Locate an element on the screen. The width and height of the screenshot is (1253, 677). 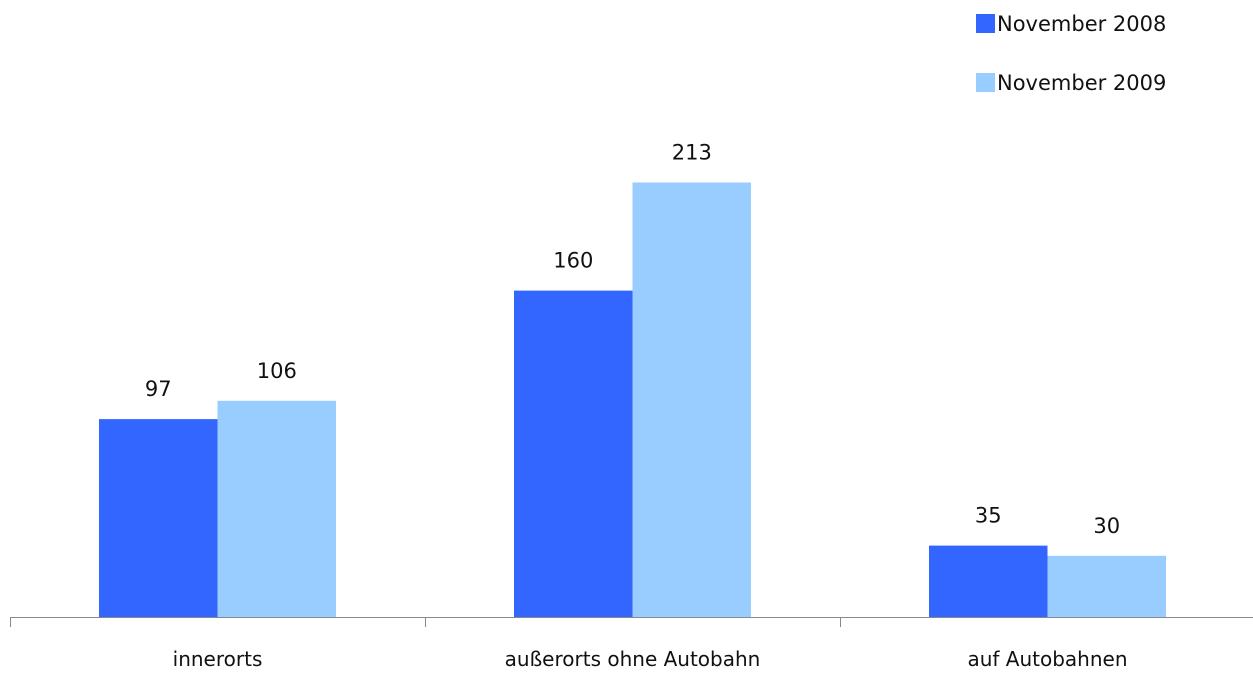
value-label-1-1: 97 is located at coordinates (158, 389).